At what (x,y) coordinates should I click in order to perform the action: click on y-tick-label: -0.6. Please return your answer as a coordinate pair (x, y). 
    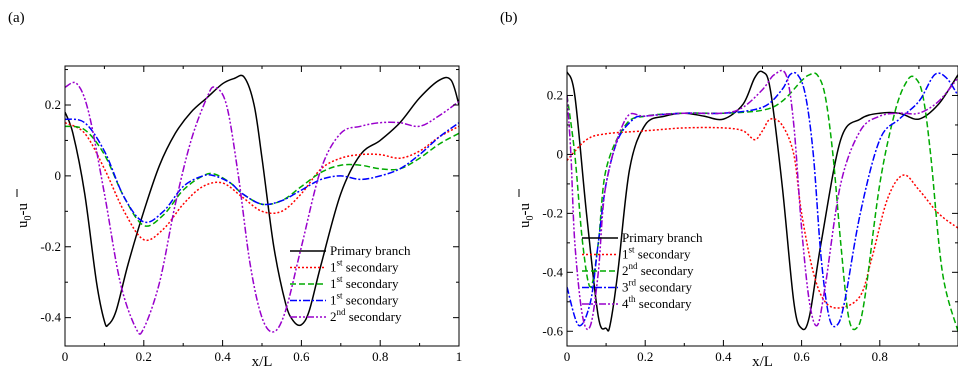
    Looking at the image, I should click on (552, 330).